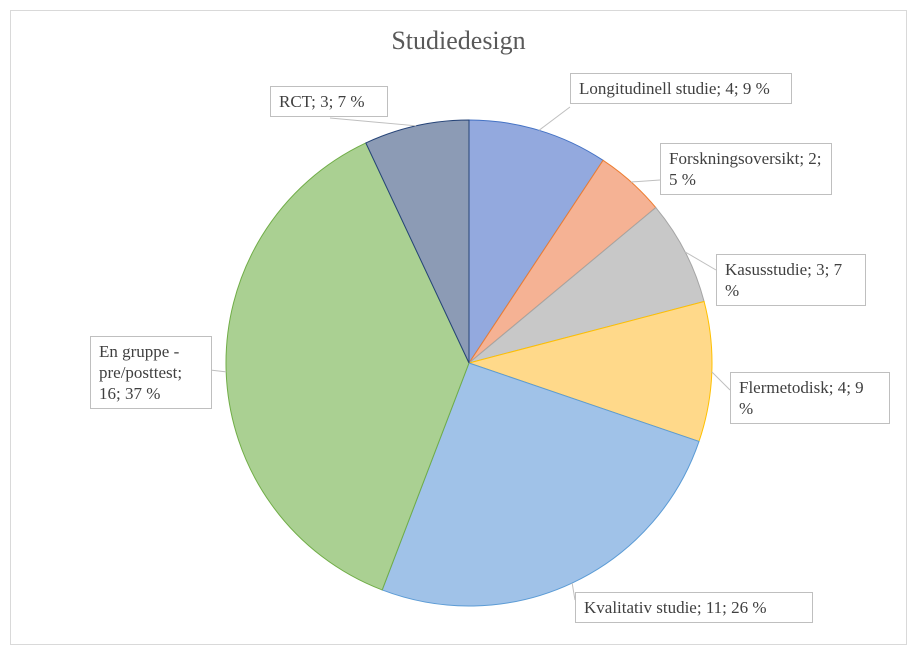  I want to click on data-label: Kasusstudie; 3; 7 %, so click(791, 280).